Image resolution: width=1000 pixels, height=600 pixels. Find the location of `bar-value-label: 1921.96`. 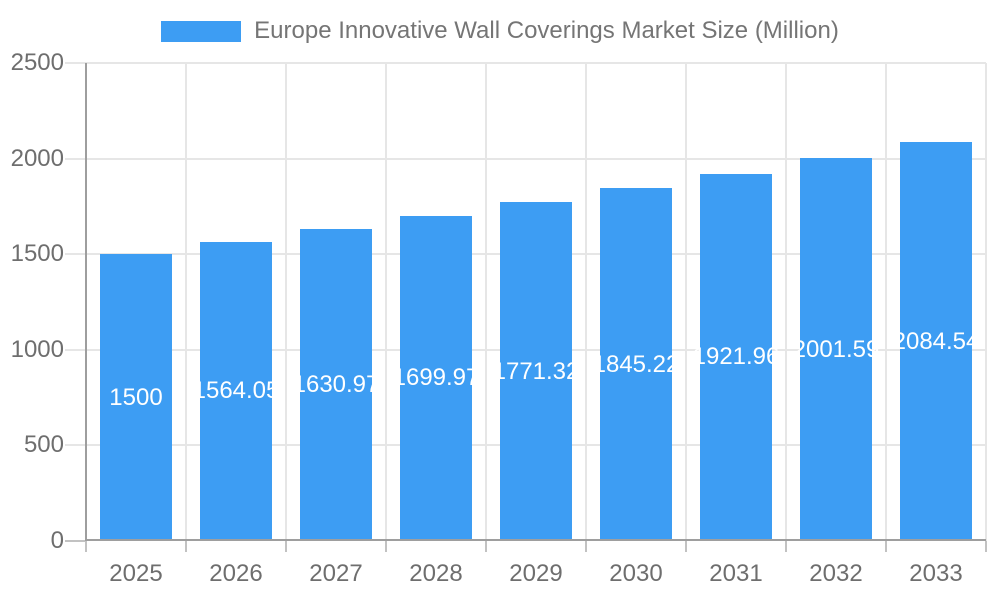

bar-value-label: 1921.96 is located at coordinates (736, 357).